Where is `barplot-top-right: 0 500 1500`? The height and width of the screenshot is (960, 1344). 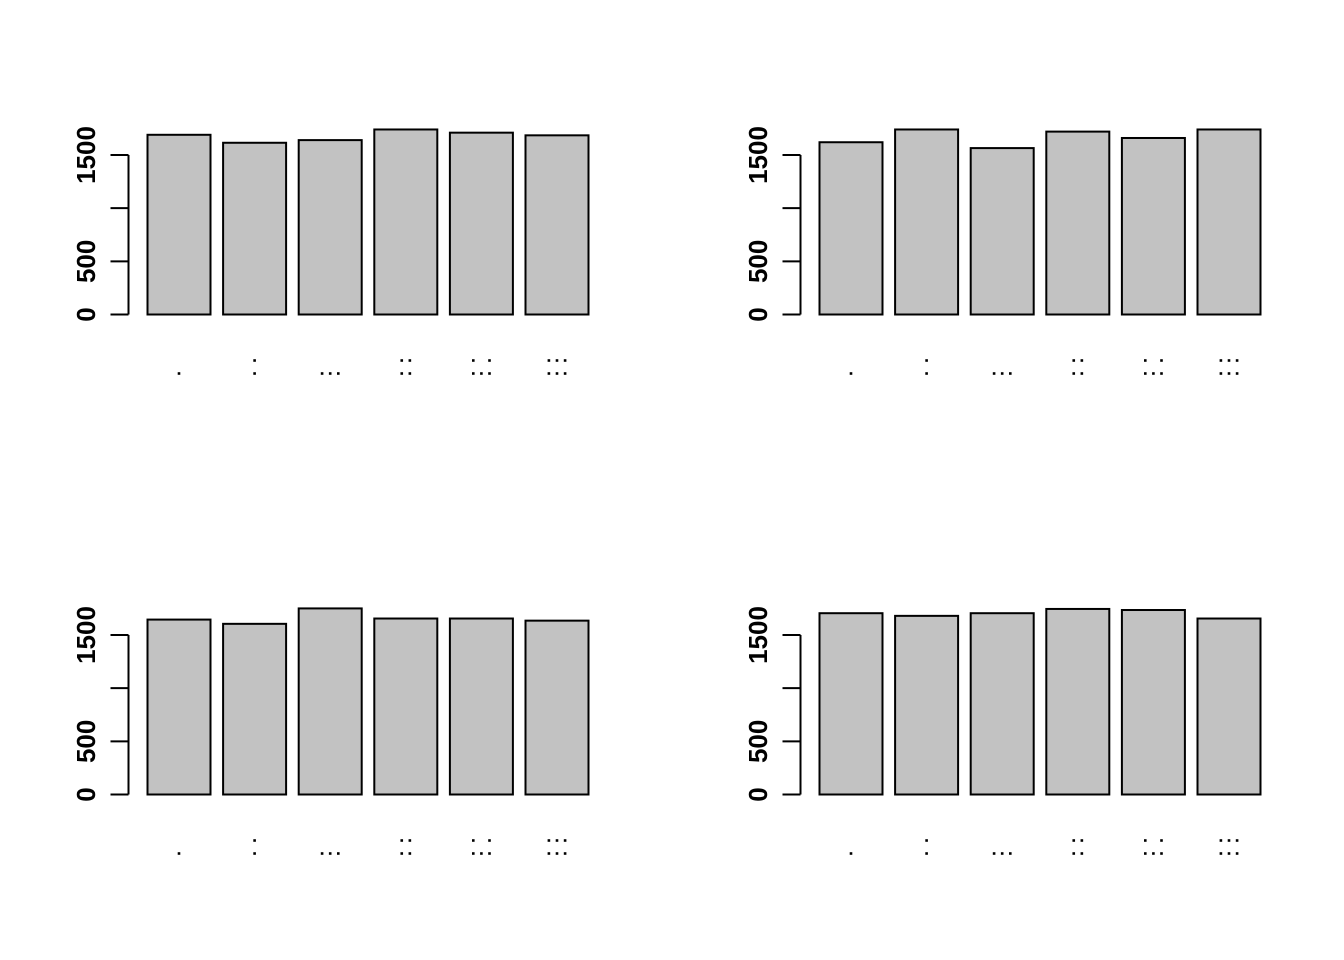
barplot-top-right: 0 500 1500 is located at coordinates (1002, 250).